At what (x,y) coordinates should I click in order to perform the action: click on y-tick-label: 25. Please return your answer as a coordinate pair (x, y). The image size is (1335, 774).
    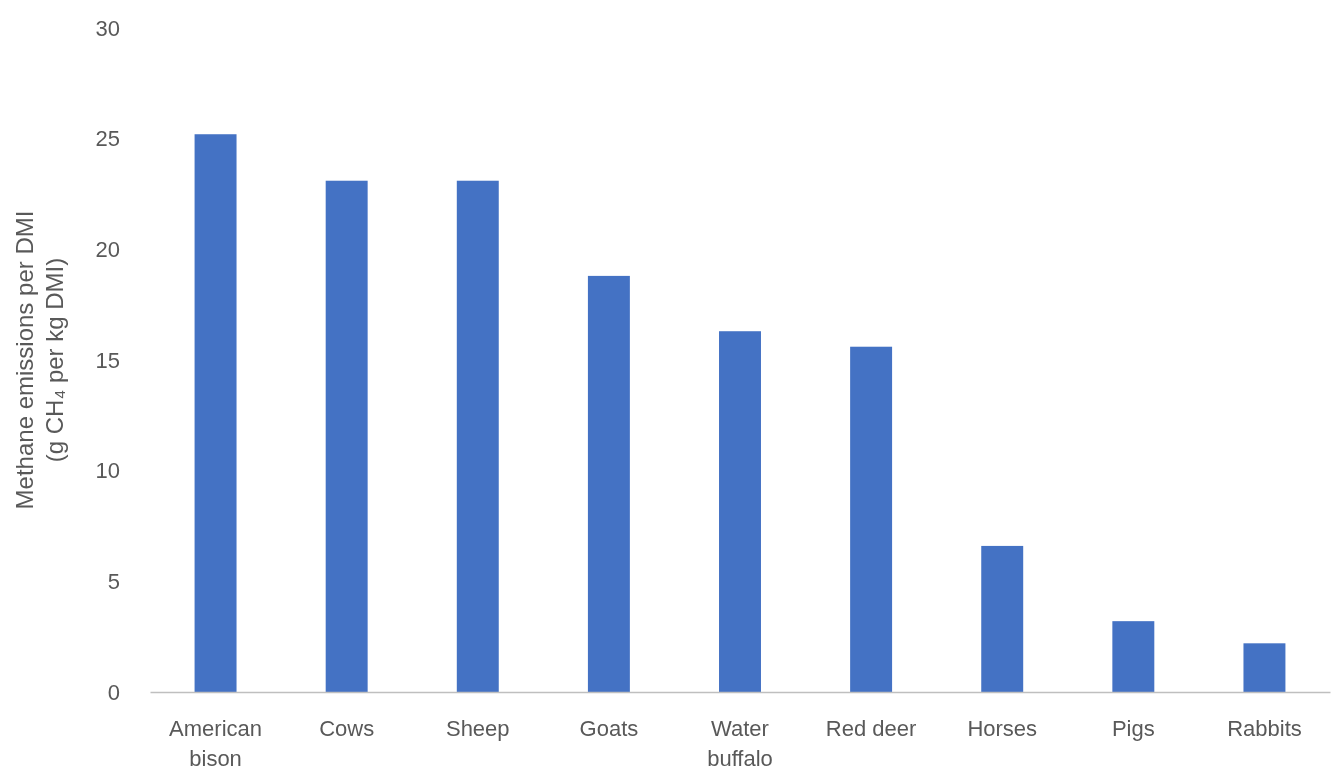
    Looking at the image, I should click on (107, 139).